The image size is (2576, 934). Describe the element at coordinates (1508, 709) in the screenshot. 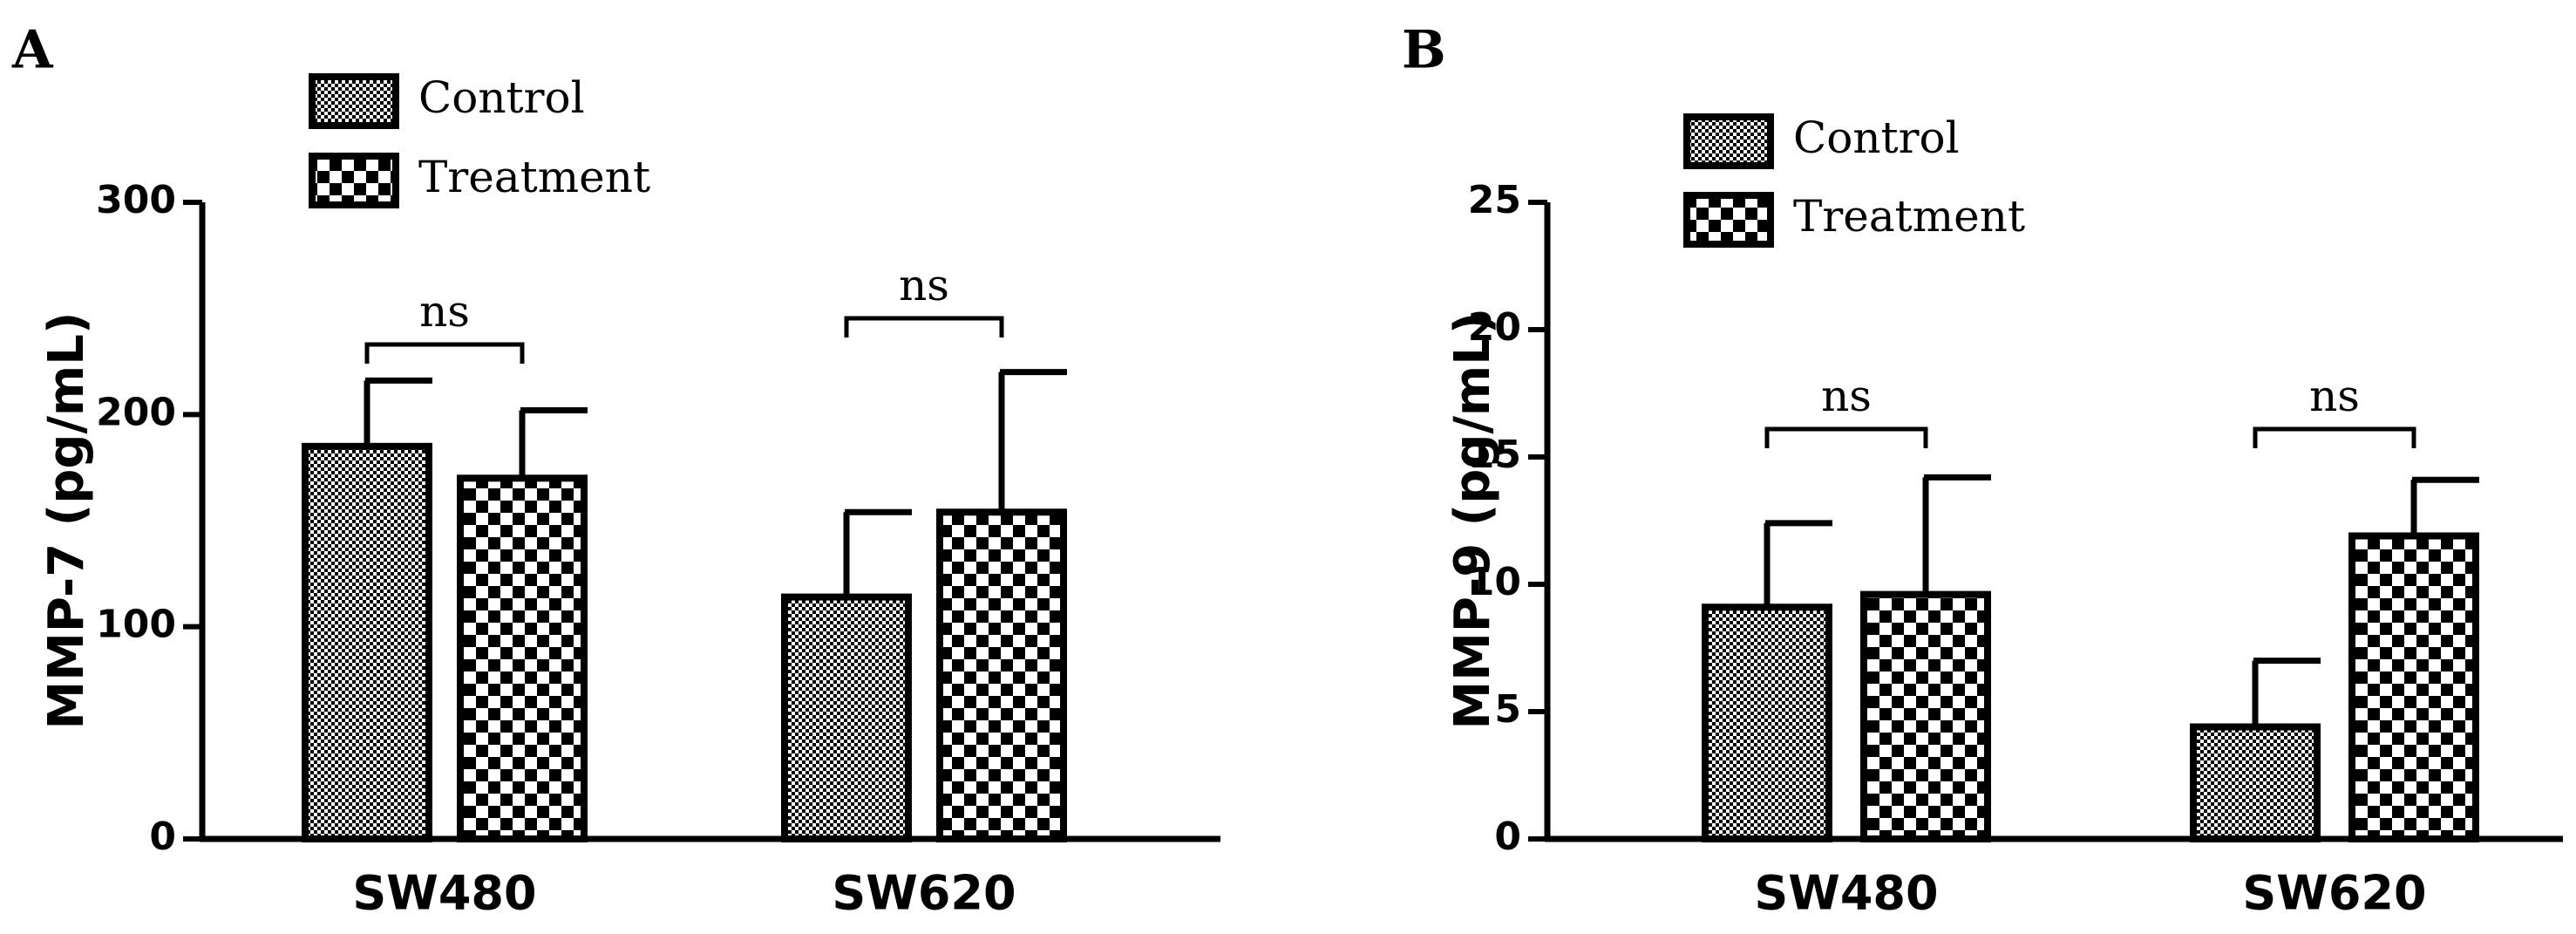

I see `y-tick-label: 5` at that location.